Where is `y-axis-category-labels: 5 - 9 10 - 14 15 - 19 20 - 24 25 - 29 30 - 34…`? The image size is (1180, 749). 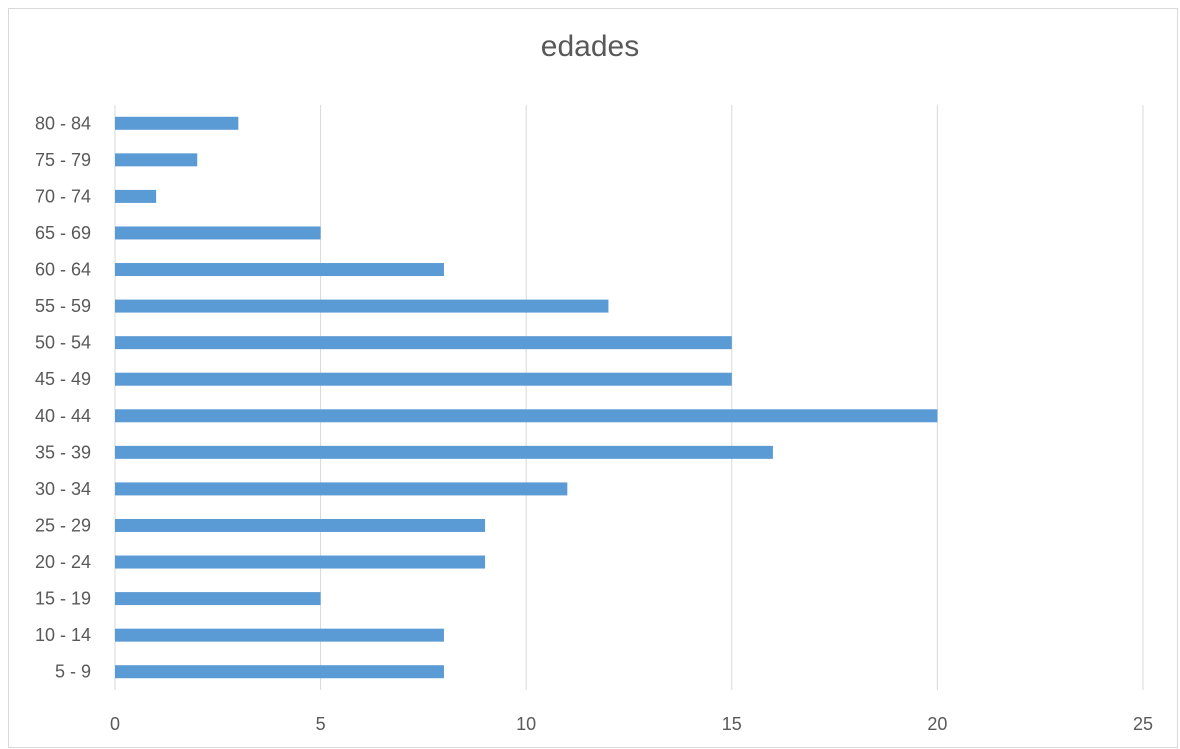 y-axis-category-labels: 5 - 9 10 - 14 15 - 19 20 - 24 25 - 29 30 - 34… is located at coordinates (63, 397).